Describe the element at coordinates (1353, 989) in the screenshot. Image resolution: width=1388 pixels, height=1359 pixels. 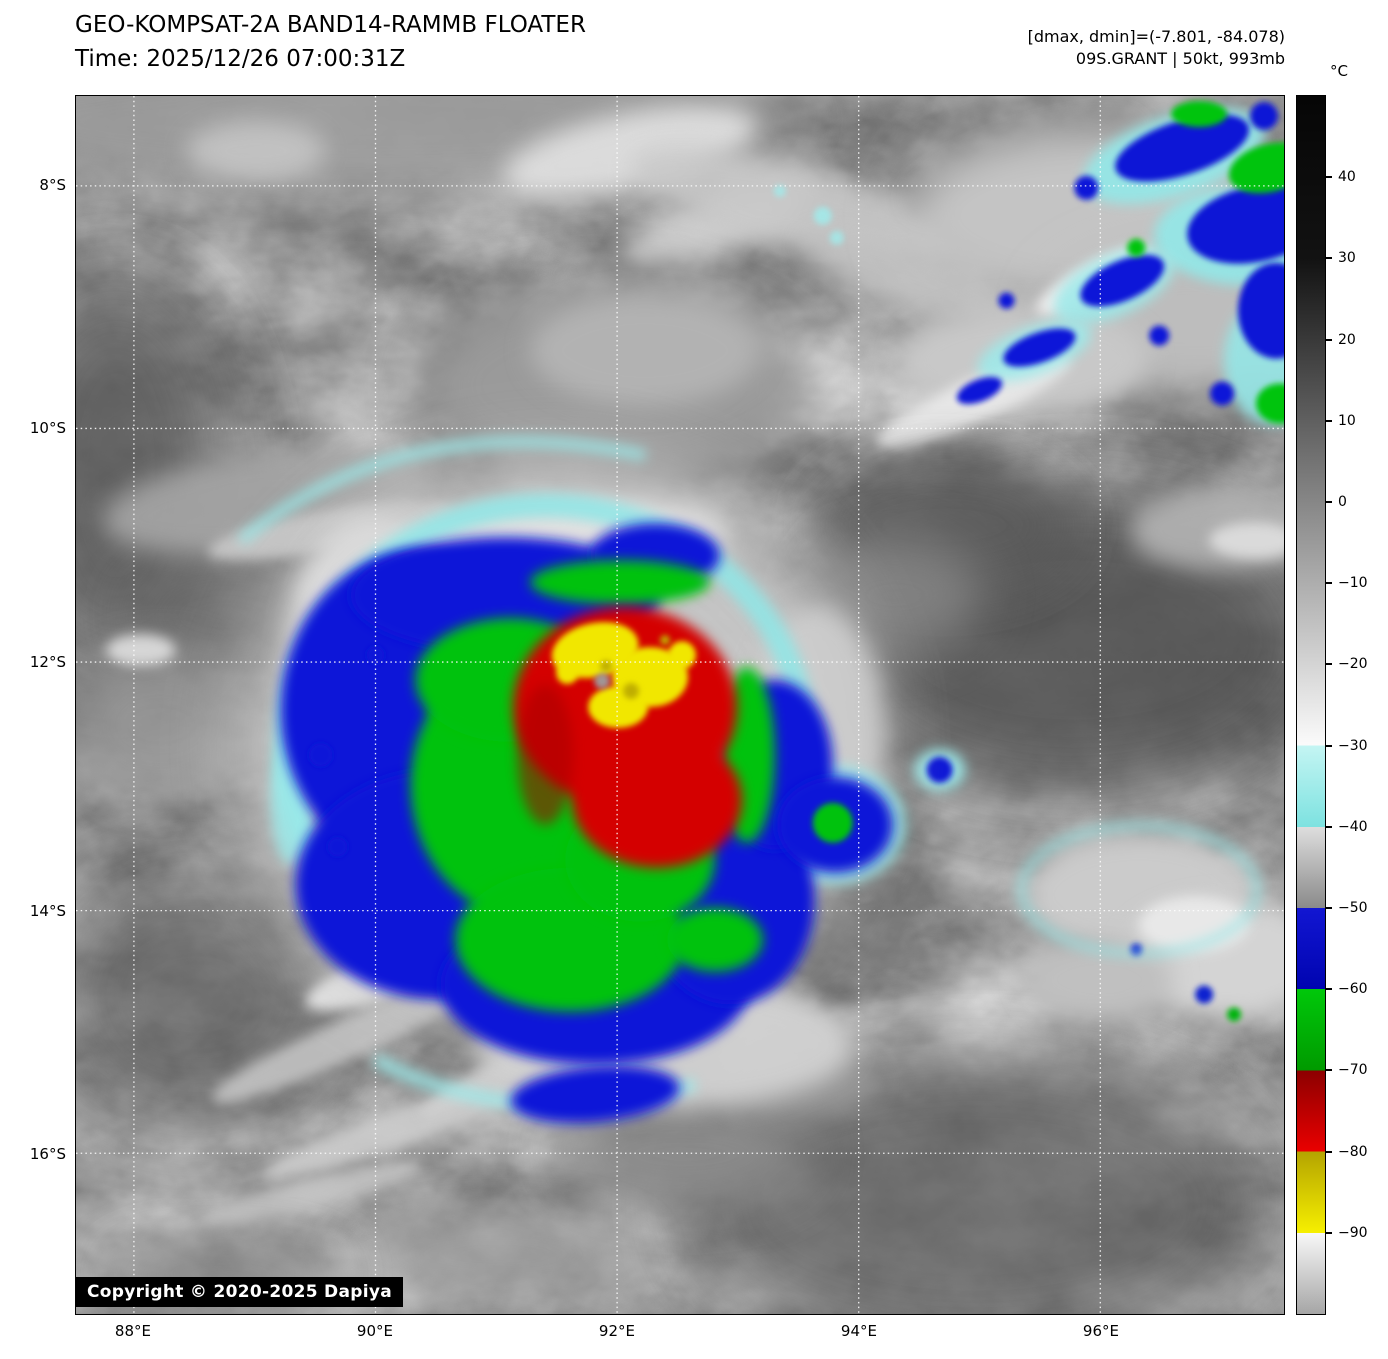
I see `colorbar-tick-label: −60` at that location.